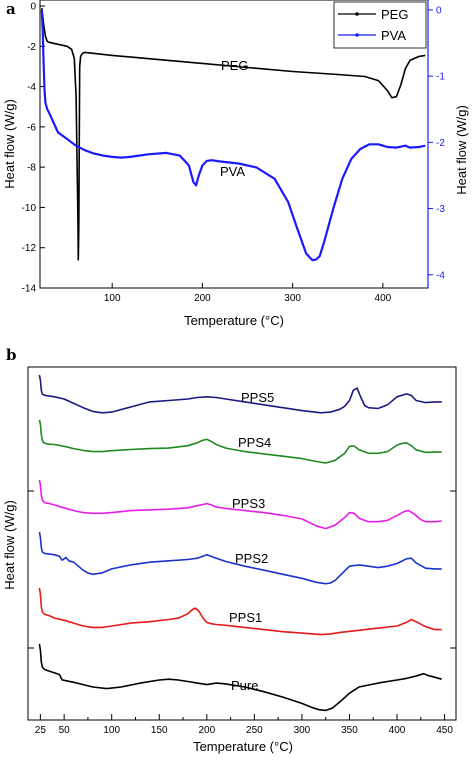 Image resolution: width=474 pixels, height=761 pixels. I want to click on panel-a-ylabel: Heat flow (W/g), so click(9, 144).